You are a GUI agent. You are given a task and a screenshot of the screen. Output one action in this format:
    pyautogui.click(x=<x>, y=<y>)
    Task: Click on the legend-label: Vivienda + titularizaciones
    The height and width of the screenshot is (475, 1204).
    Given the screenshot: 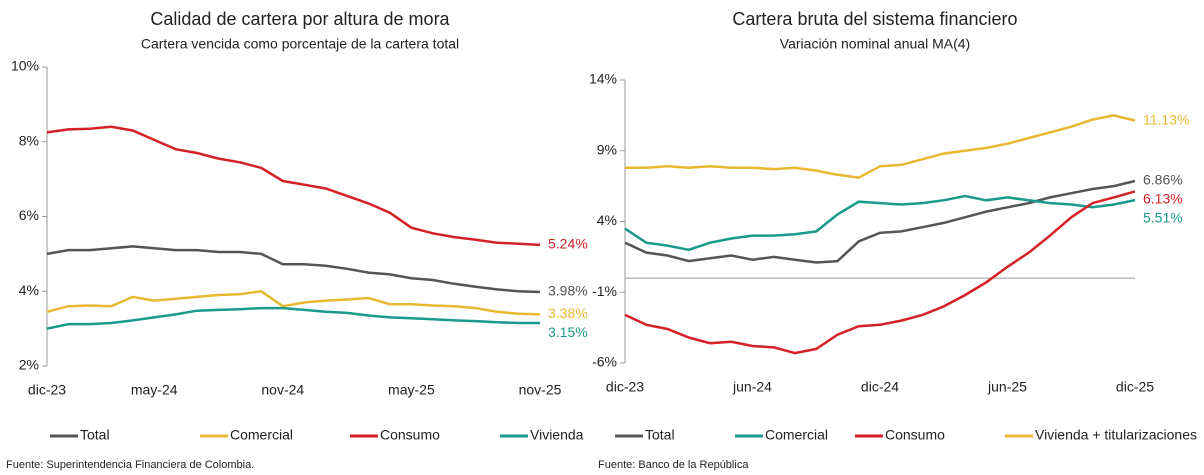 What is the action you would take?
    pyautogui.click(x=1116, y=435)
    